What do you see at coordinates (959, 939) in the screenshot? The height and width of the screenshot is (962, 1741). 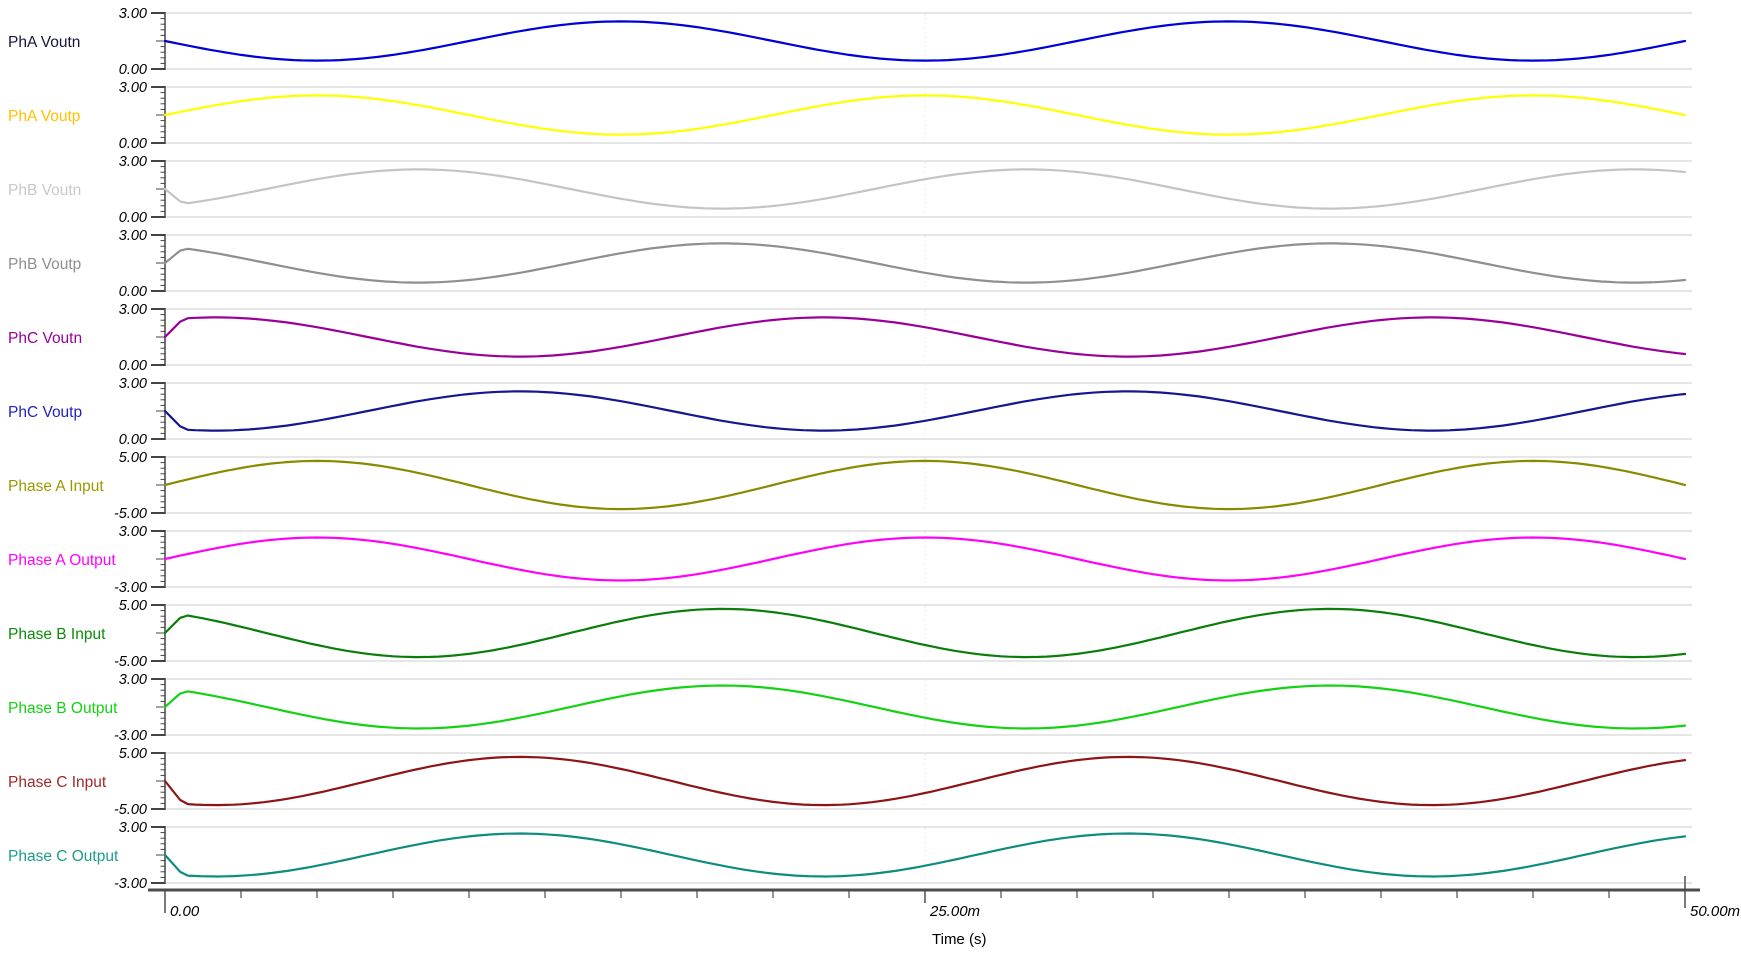 I see `x-axis-title: Time (s)` at bounding box center [959, 939].